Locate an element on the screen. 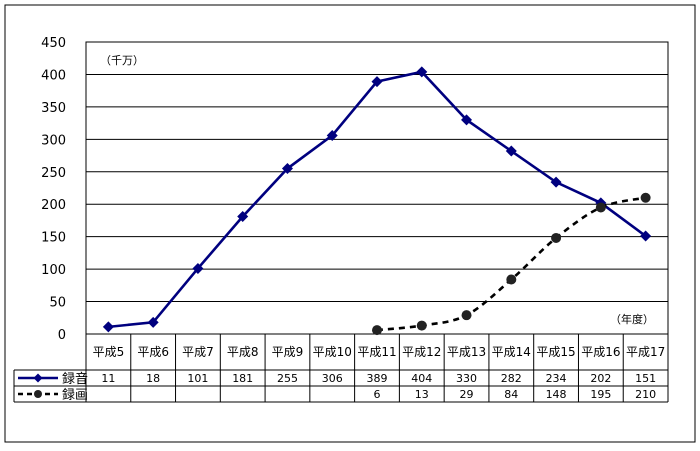  x-tick-label: 平成8 is located at coordinates (243, 352).